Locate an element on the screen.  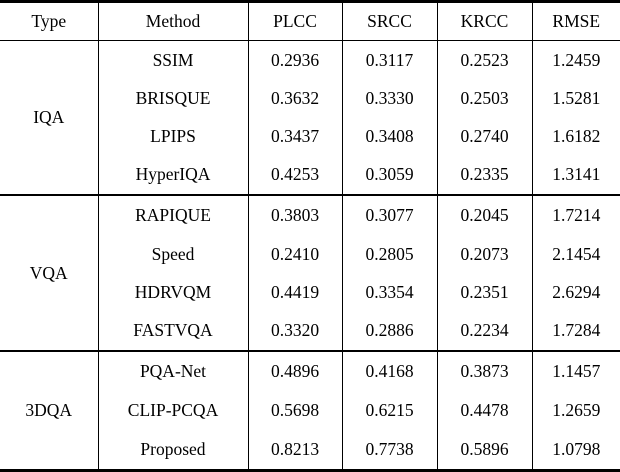
table-row: Speed 0.2410 0.2805 0.2073 2.1454 is located at coordinates (310, 254).